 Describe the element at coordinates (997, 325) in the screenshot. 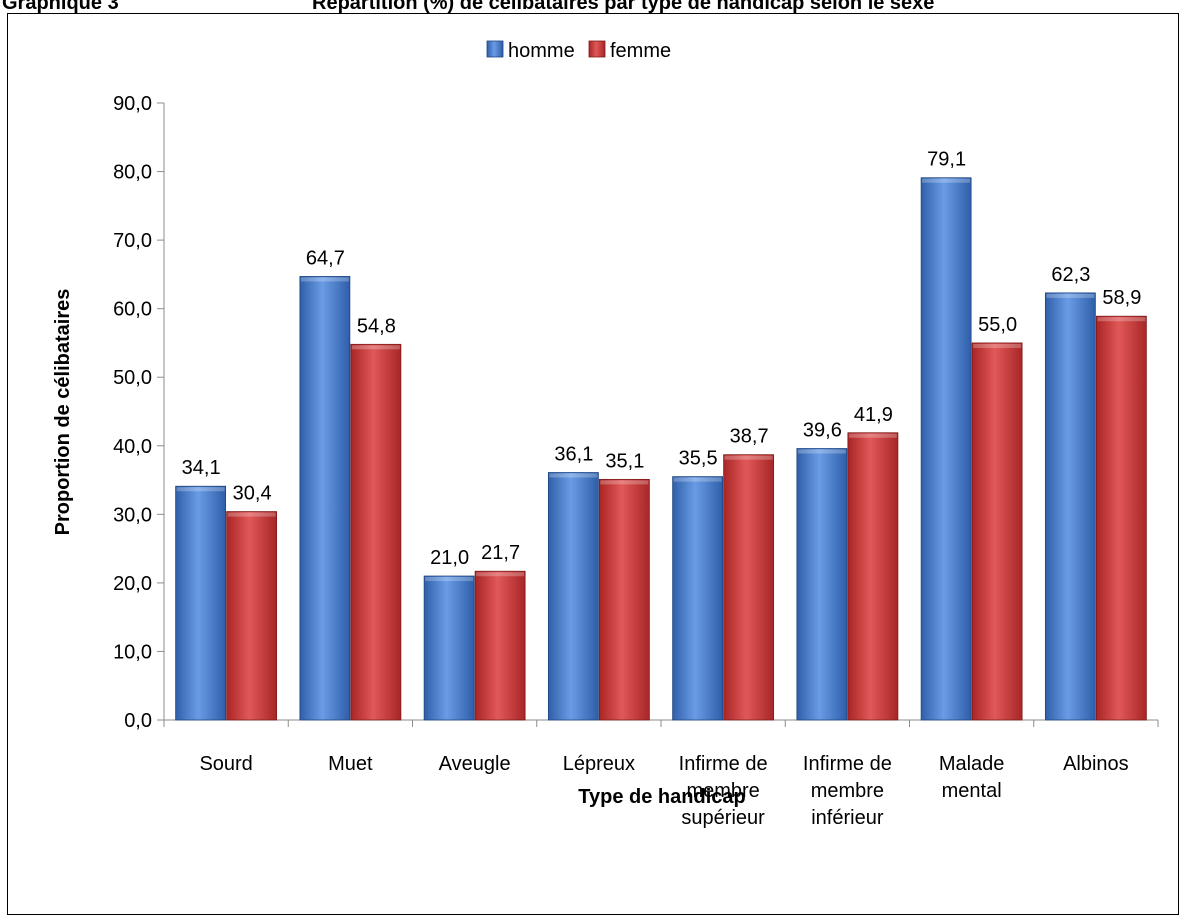

I see `data-label-femme: 55,0` at that location.